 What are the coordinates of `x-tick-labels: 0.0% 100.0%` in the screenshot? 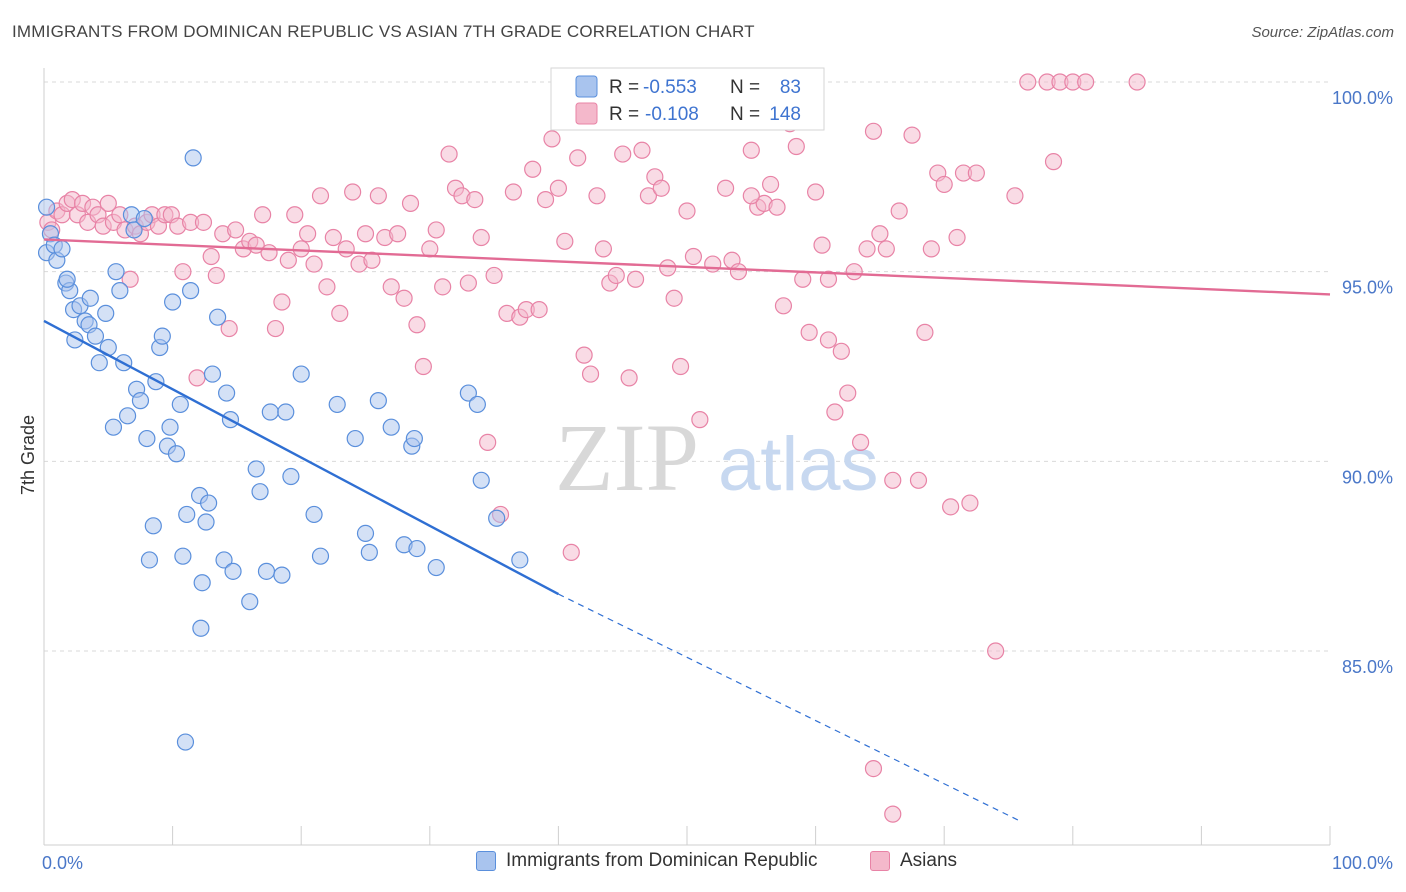 It's located at (717, 863).